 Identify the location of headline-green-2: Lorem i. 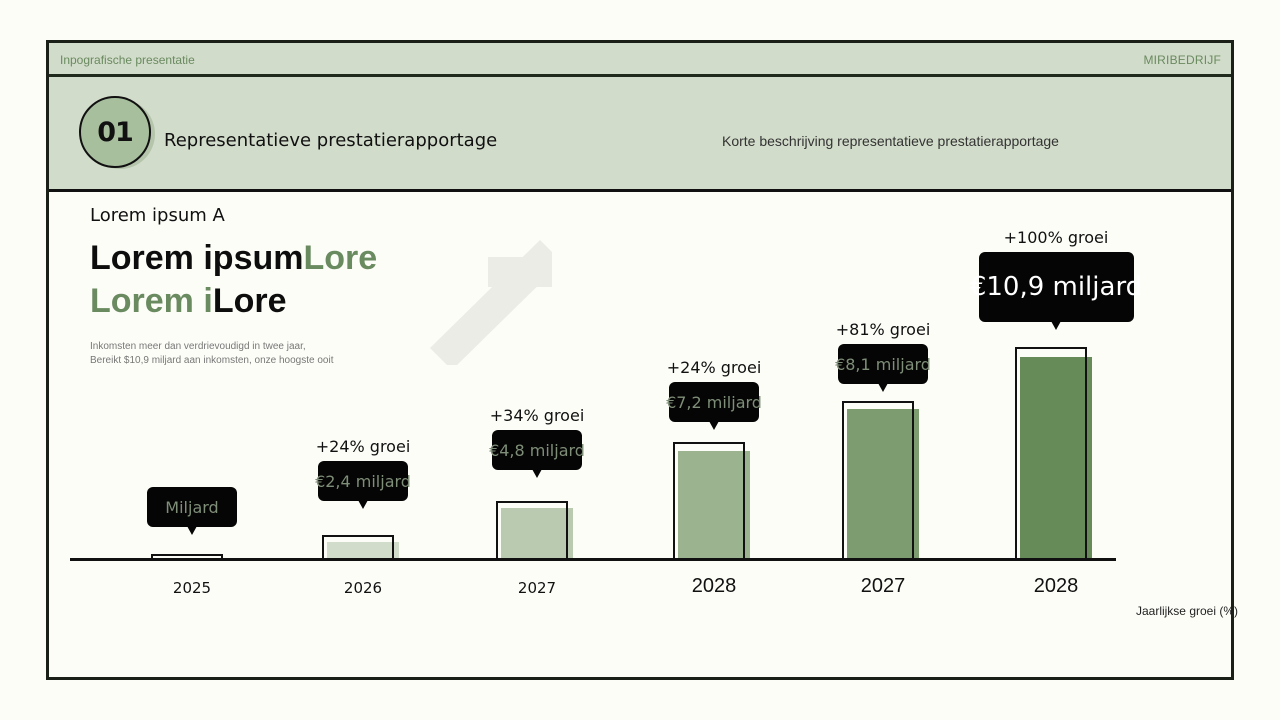
(151, 301).